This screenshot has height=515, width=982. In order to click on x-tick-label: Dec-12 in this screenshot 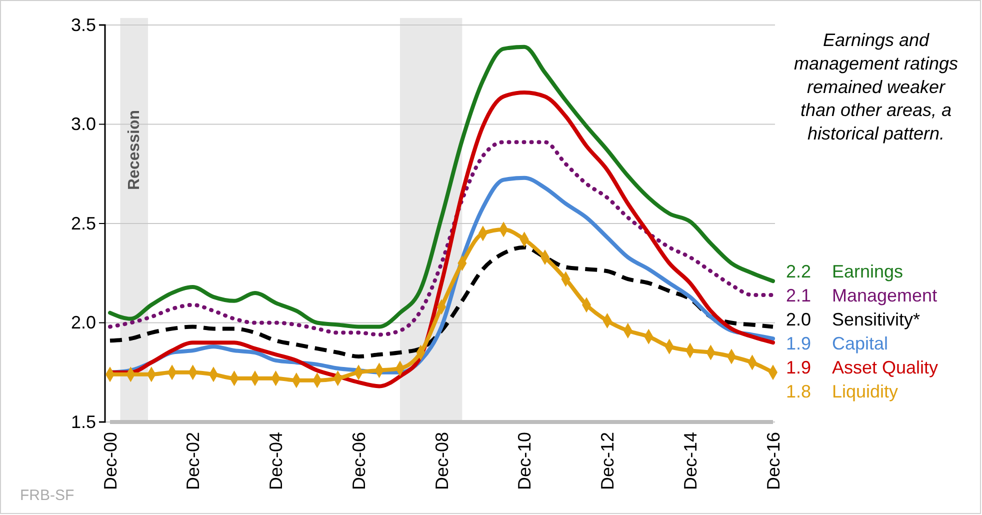, I will do `click(608, 461)`.